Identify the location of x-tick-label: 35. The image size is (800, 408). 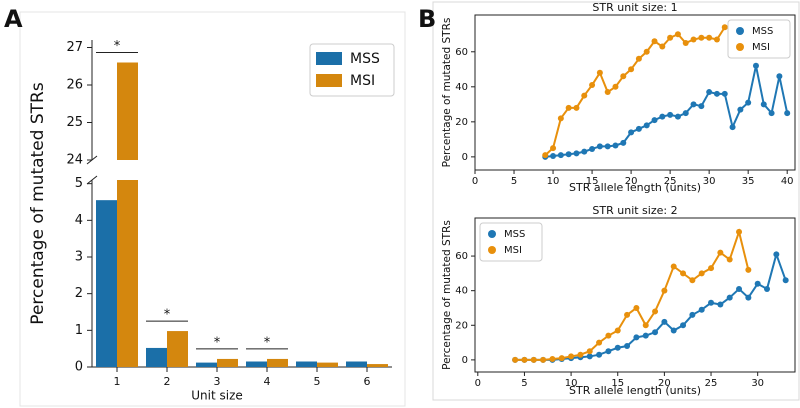
(748, 181).